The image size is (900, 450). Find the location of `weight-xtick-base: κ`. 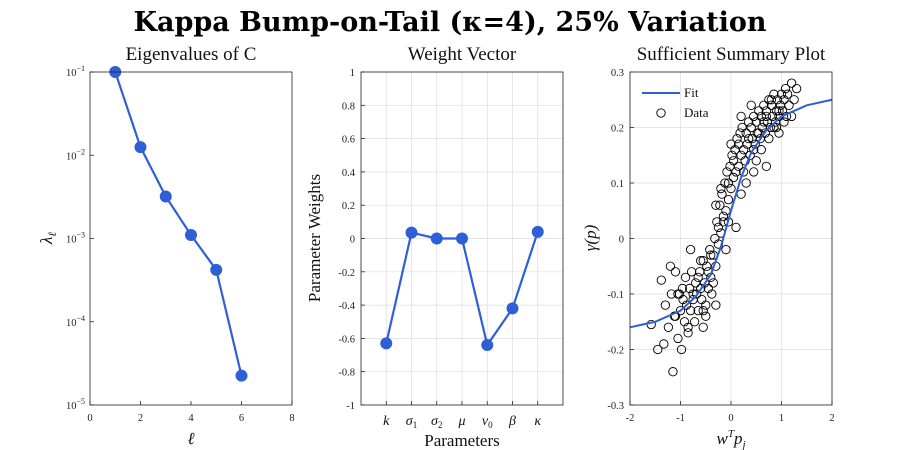

weight-xtick-base: κ is located at coordinates (537, 421).